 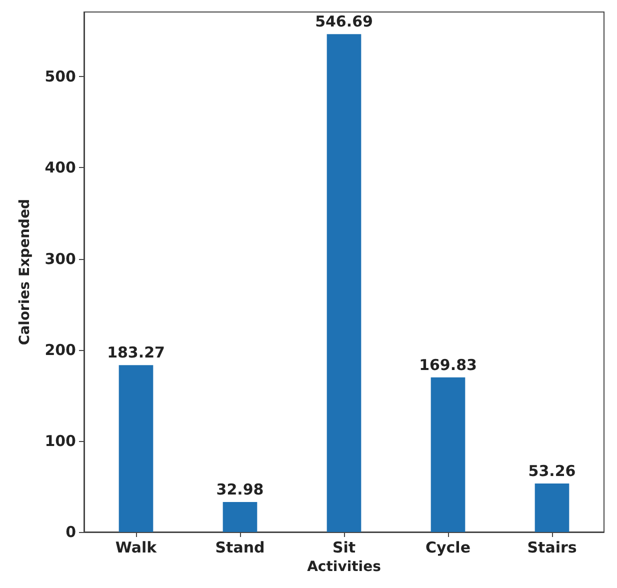 What do you see at coordinates (60, 441) in the screenshot?
I see `y-tick-label: 100` at bounding box center [60, 441].